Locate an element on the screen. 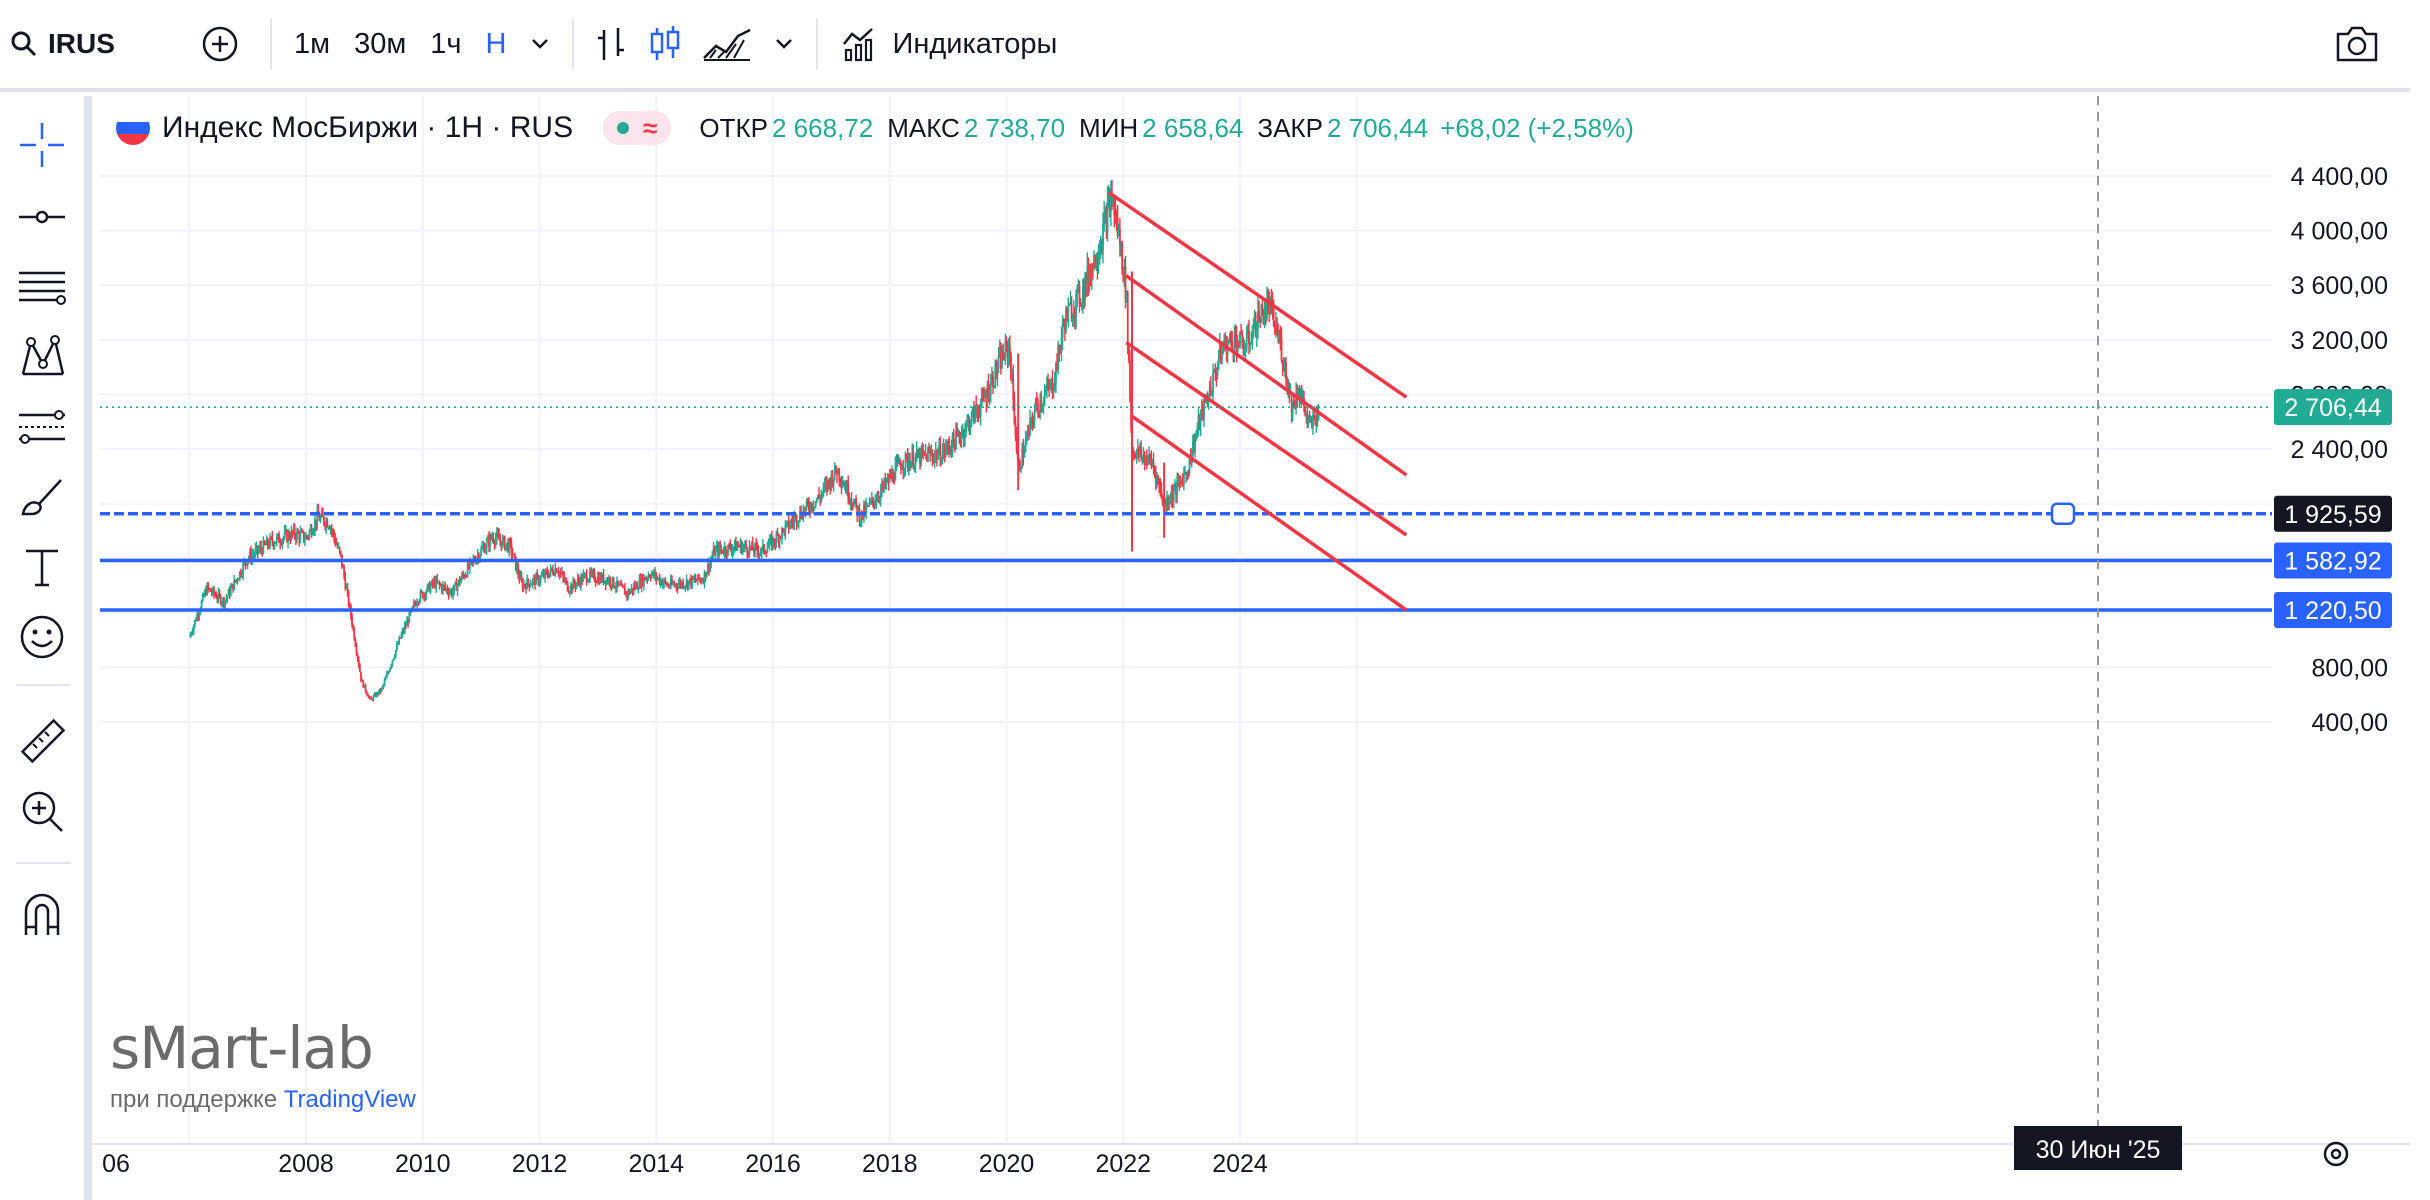 The height and width of the screenshot is (1200, 2430). zoom-tool is located at coordinates (42, 811).